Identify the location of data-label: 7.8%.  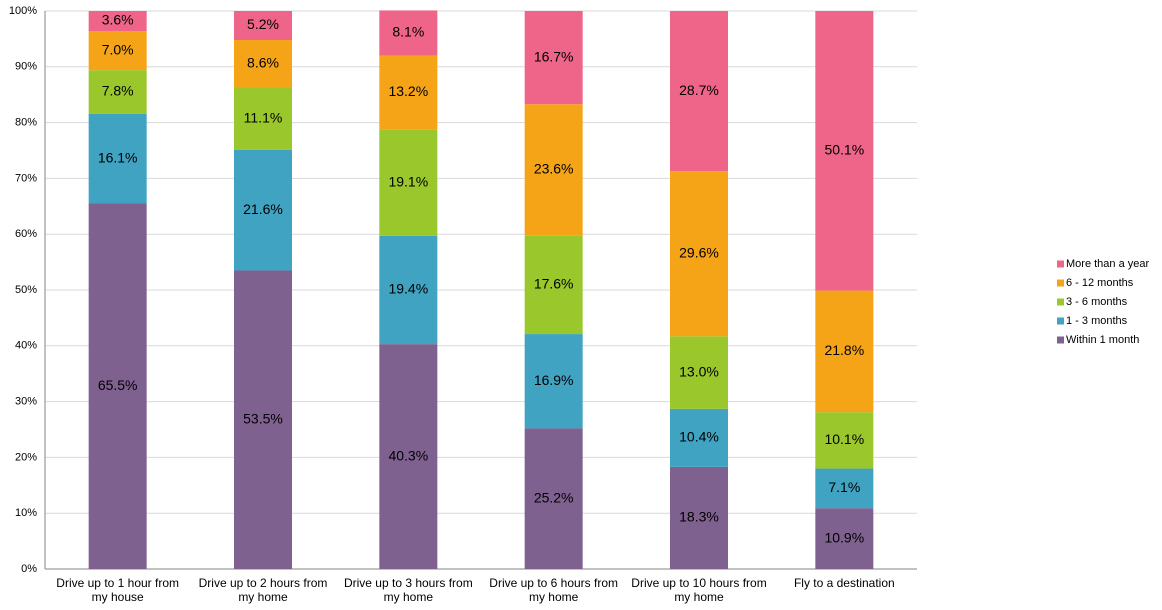
(118, 91).